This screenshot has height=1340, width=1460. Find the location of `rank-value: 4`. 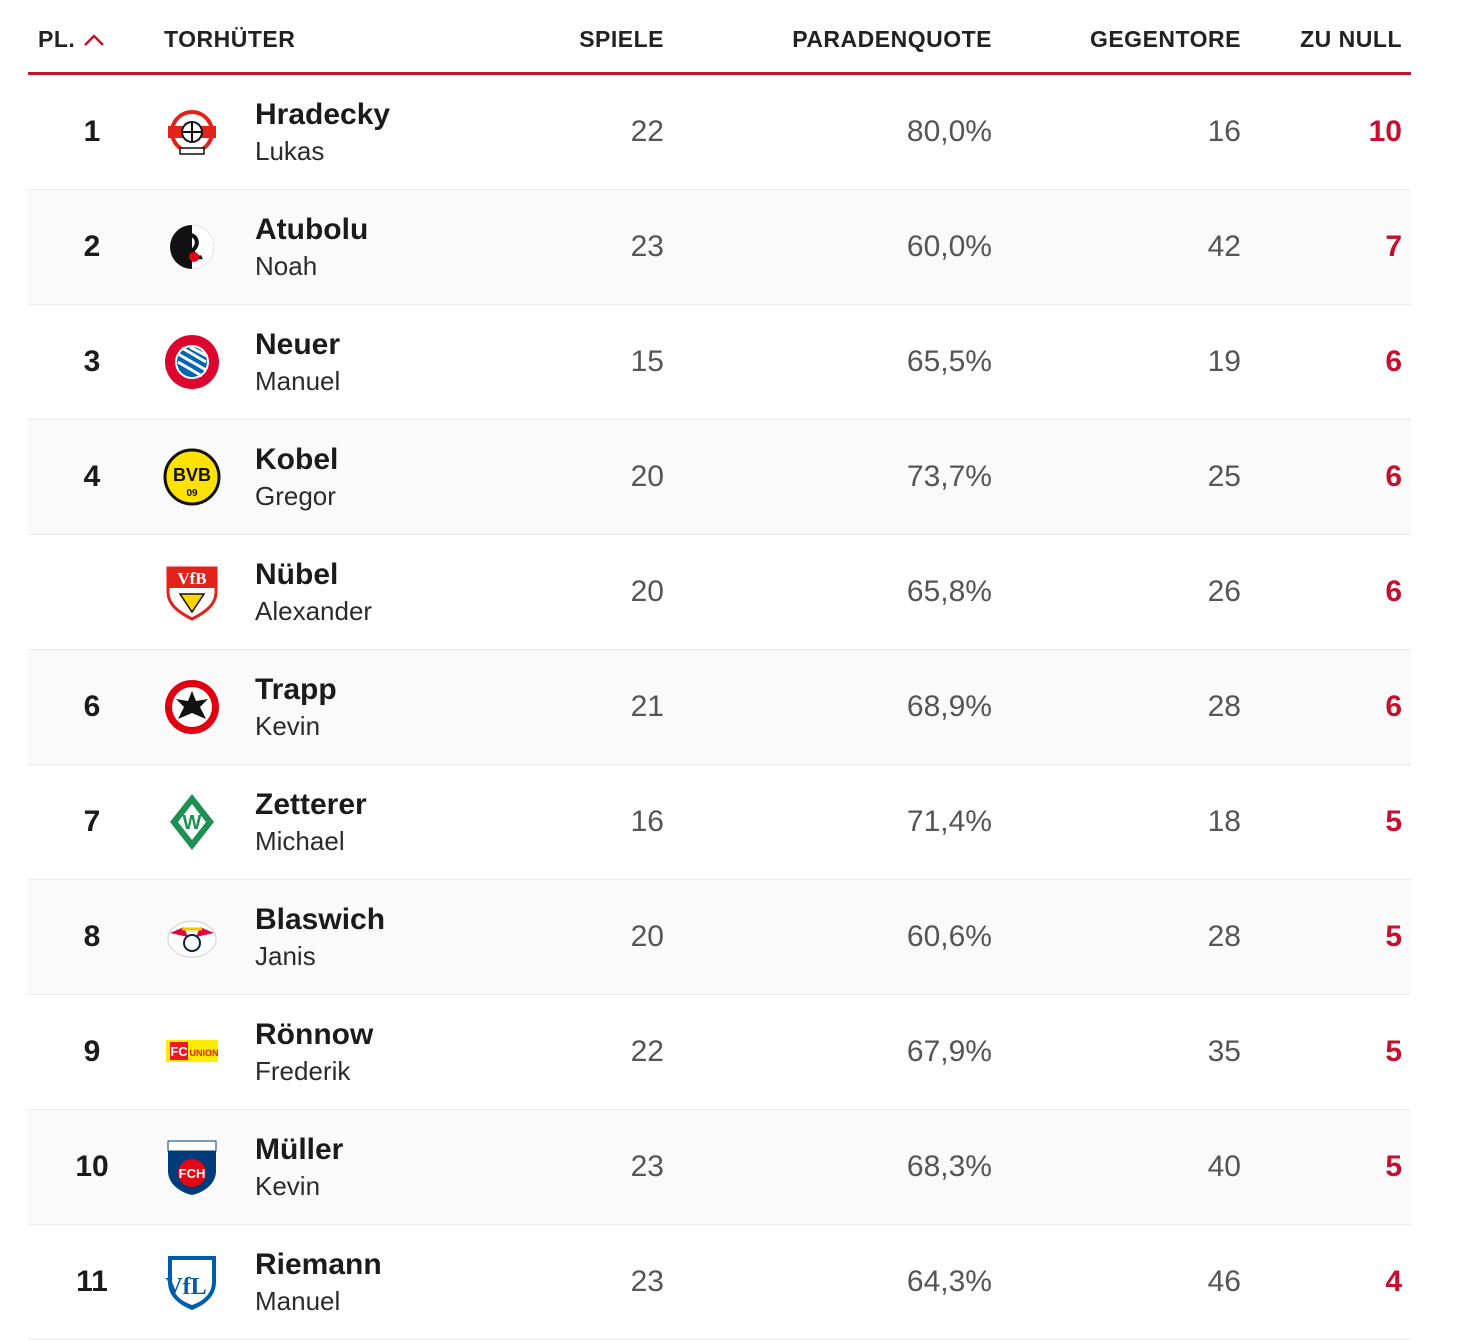

rank-value: 4 is located at coordinates (92, 476).